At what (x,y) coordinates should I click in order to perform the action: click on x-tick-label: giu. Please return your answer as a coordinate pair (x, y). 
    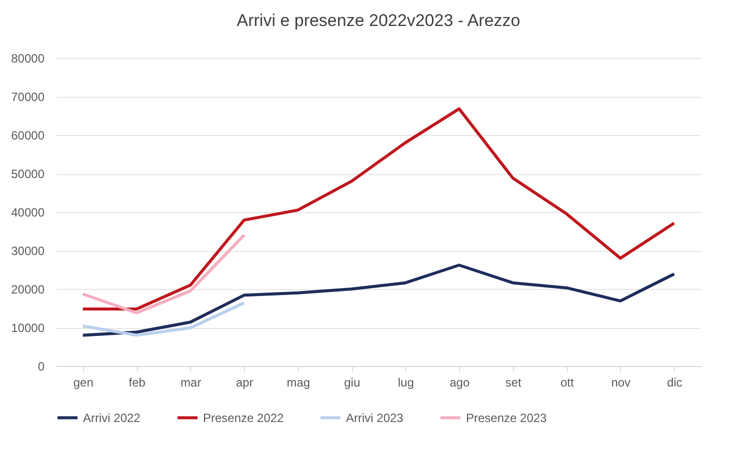
    Looking at the image, I should click on (352, 383).